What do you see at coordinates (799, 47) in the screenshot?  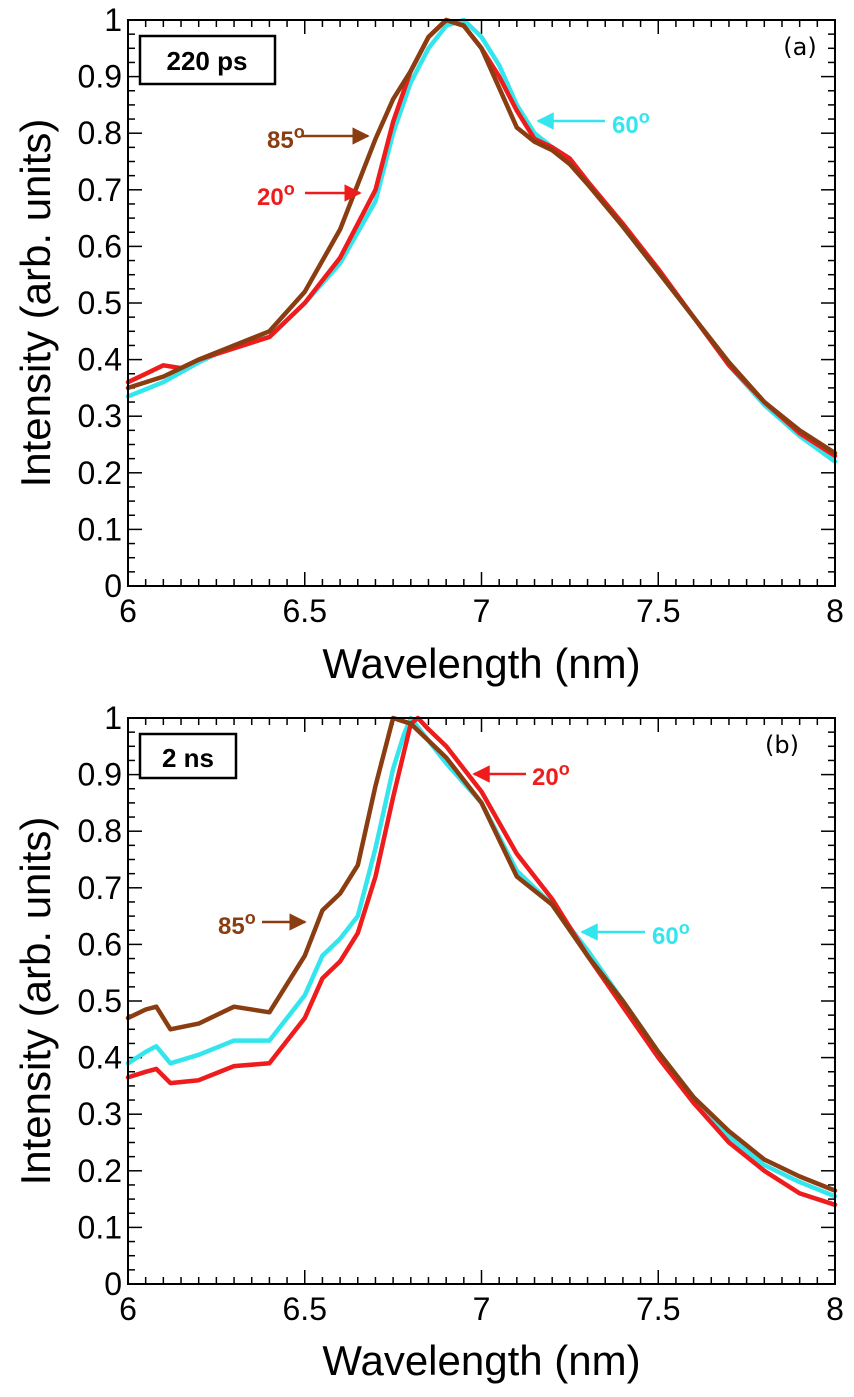 I see `panel-label: (a)` at bounding box center [799, 47].